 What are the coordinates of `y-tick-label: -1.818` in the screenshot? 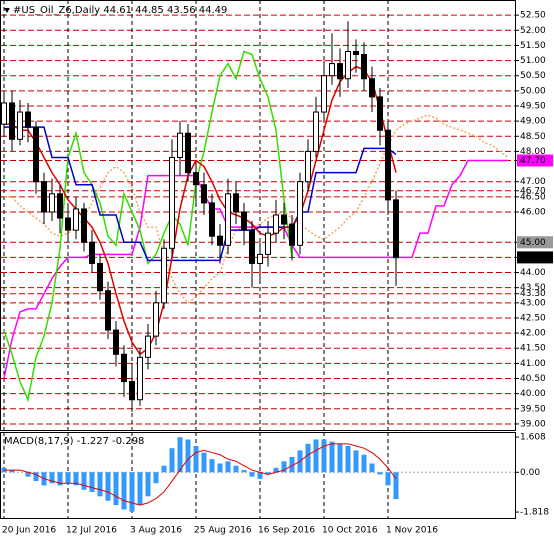 It's located at (534, 513).